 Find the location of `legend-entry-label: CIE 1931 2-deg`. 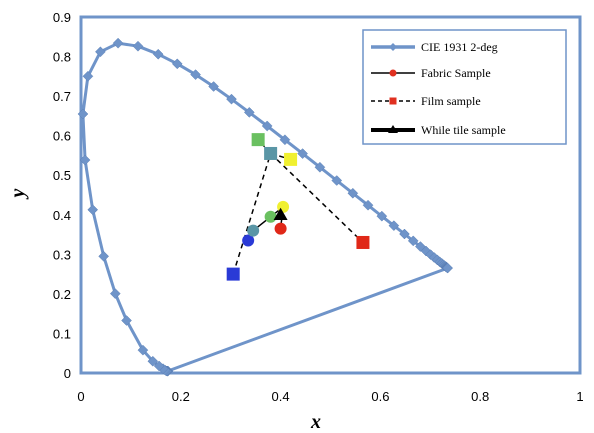

legend-entry-label: CIE 1931 2-deg is located at coordinates (459, 47).